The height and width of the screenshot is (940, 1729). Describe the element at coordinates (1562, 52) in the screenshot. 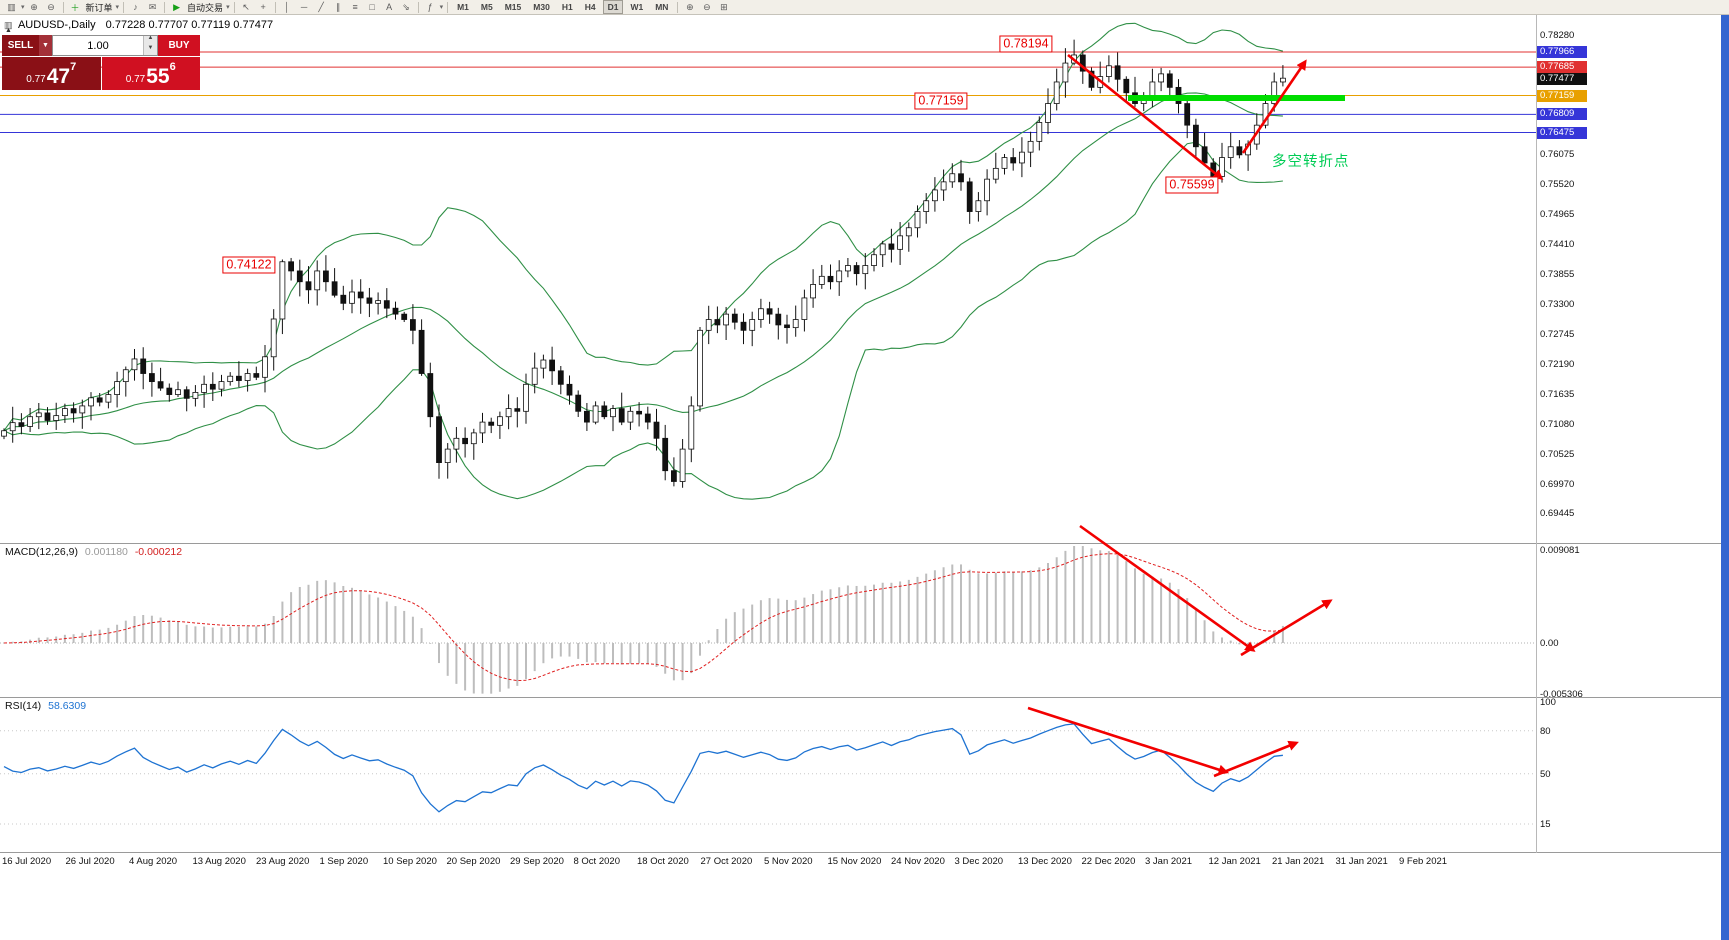

I see `price-level-tag: 0.77966` at that location.